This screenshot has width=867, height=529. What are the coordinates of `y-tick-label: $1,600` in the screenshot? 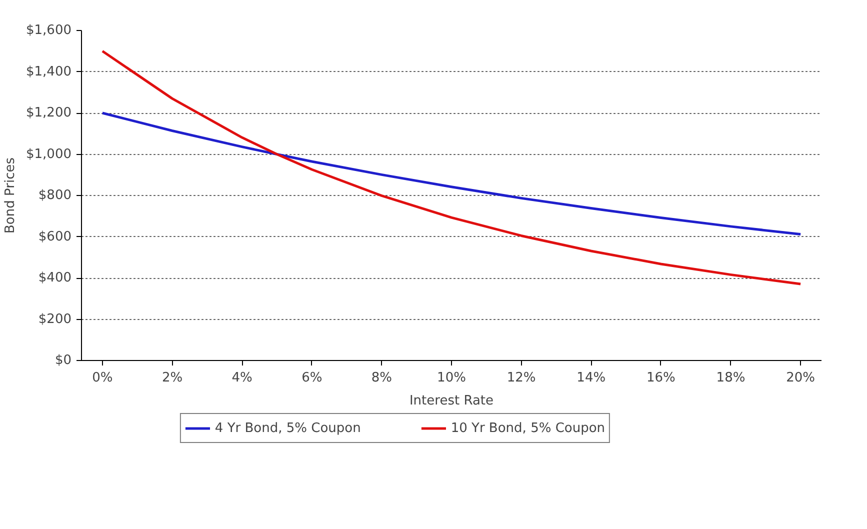 It's located at (49, 30).